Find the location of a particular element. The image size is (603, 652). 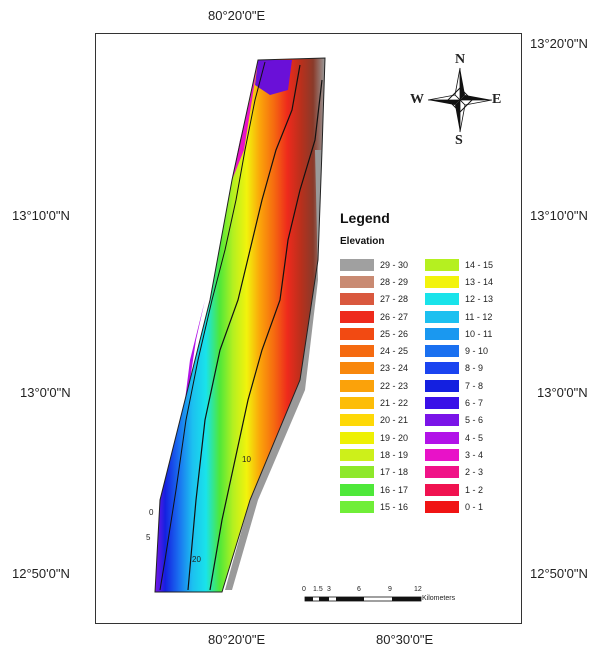

legend-label: 18 - 19 is located at coordinates (394, 454).